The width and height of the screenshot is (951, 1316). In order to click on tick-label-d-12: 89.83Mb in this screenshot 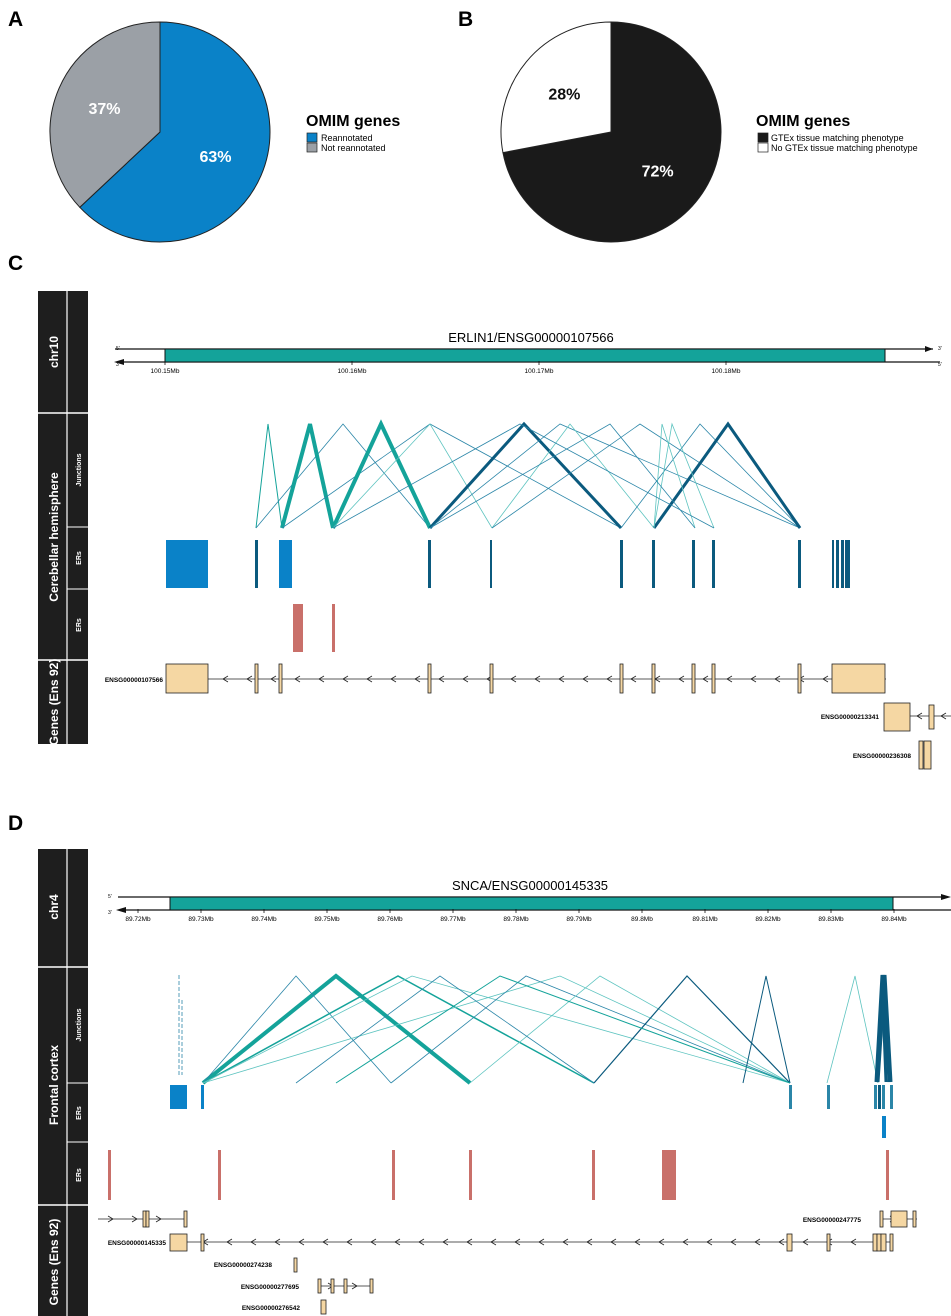, I will do `click(831, 919)`.